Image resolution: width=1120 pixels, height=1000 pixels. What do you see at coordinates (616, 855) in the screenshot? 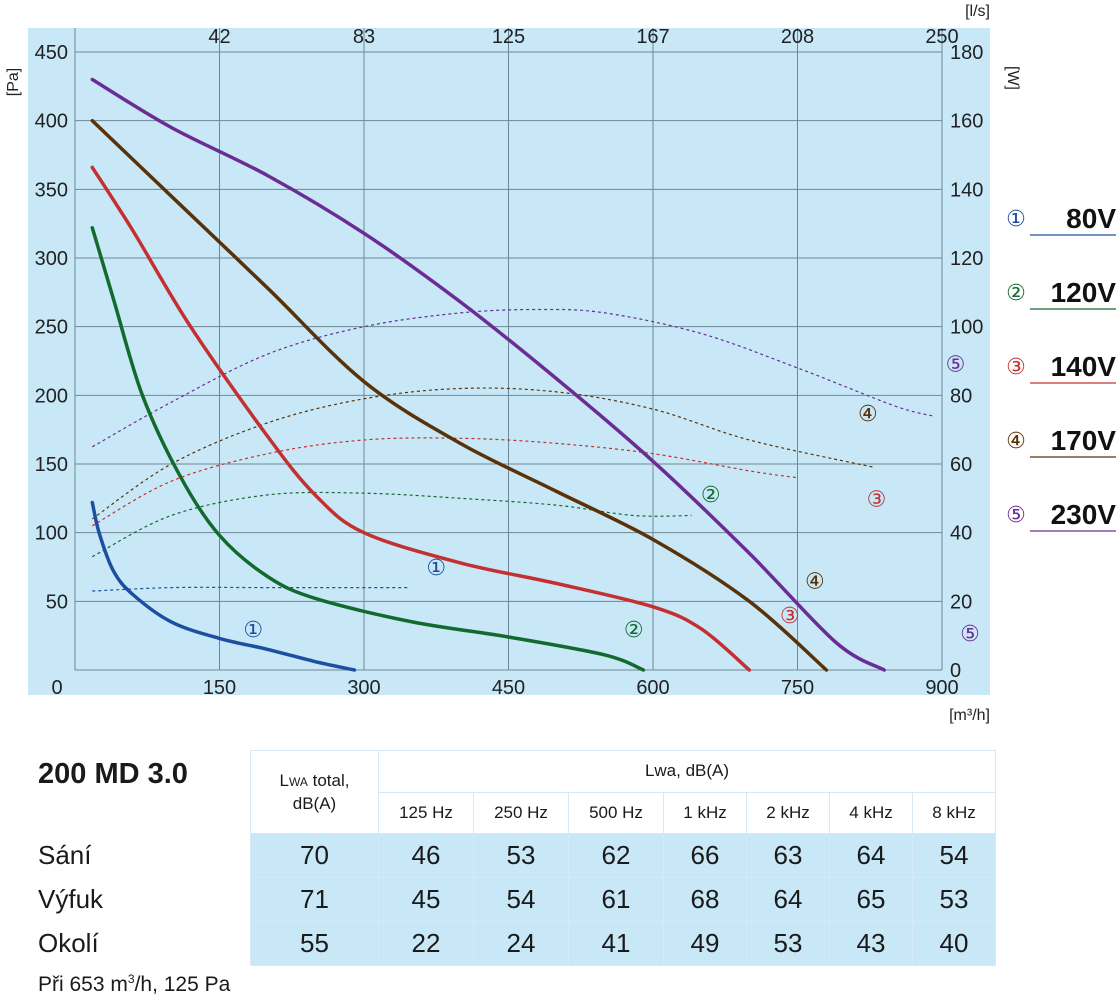
I see `table-cell: 62` at bounding box center [616, 855].